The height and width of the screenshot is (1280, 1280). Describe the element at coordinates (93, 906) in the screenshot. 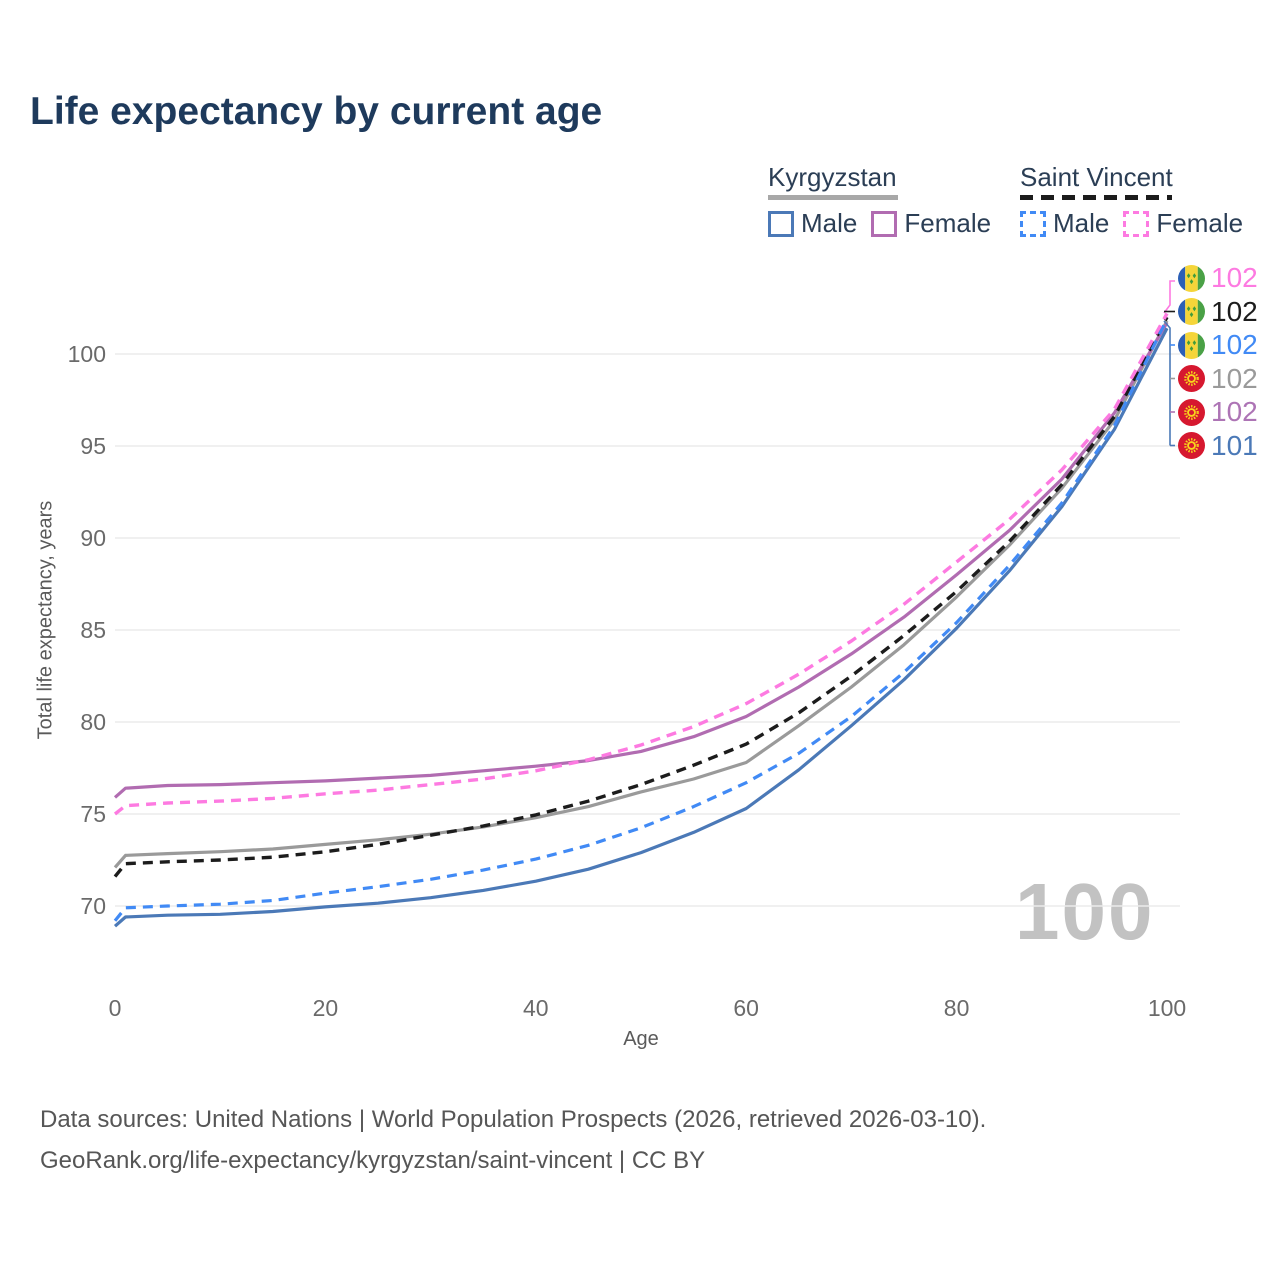

I see `y-tick-label: 70` at that location.